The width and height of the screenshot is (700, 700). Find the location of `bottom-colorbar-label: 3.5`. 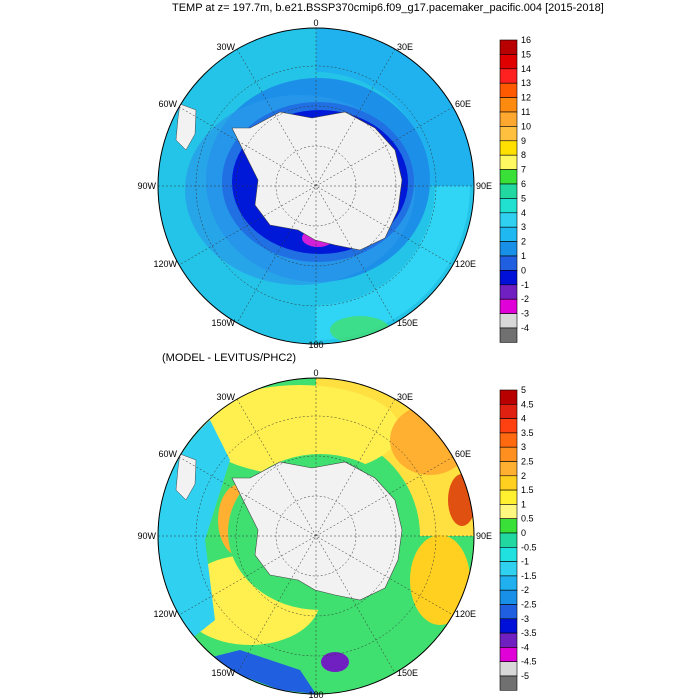

bottom-colorbar-label: 3.5 is located at coordinates (527, 433).